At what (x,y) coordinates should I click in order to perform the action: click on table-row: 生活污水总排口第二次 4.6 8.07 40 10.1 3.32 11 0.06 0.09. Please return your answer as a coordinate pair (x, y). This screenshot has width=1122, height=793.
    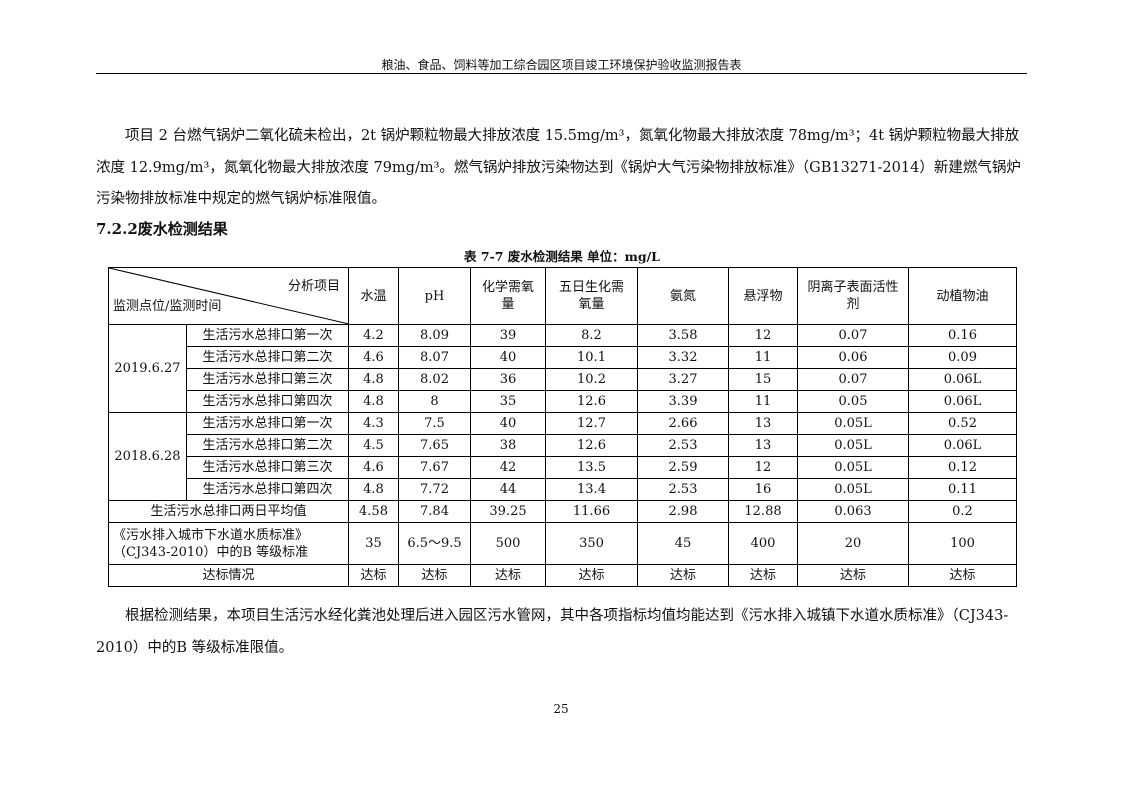
    Looking at the image, I should click on (563, 357).